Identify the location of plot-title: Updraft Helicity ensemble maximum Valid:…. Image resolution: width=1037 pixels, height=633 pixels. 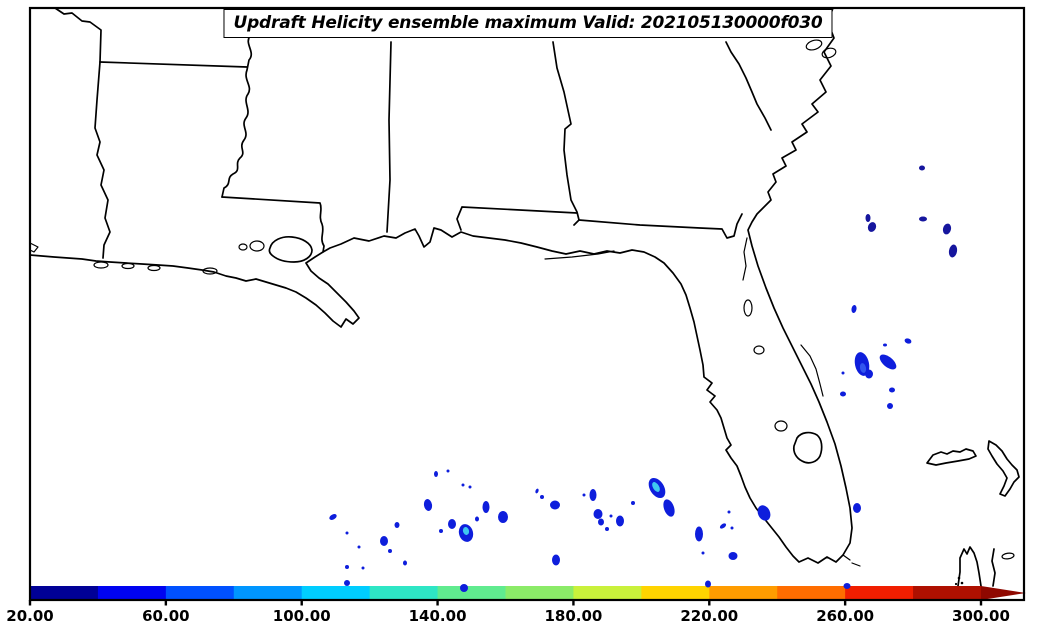
(528, 23).